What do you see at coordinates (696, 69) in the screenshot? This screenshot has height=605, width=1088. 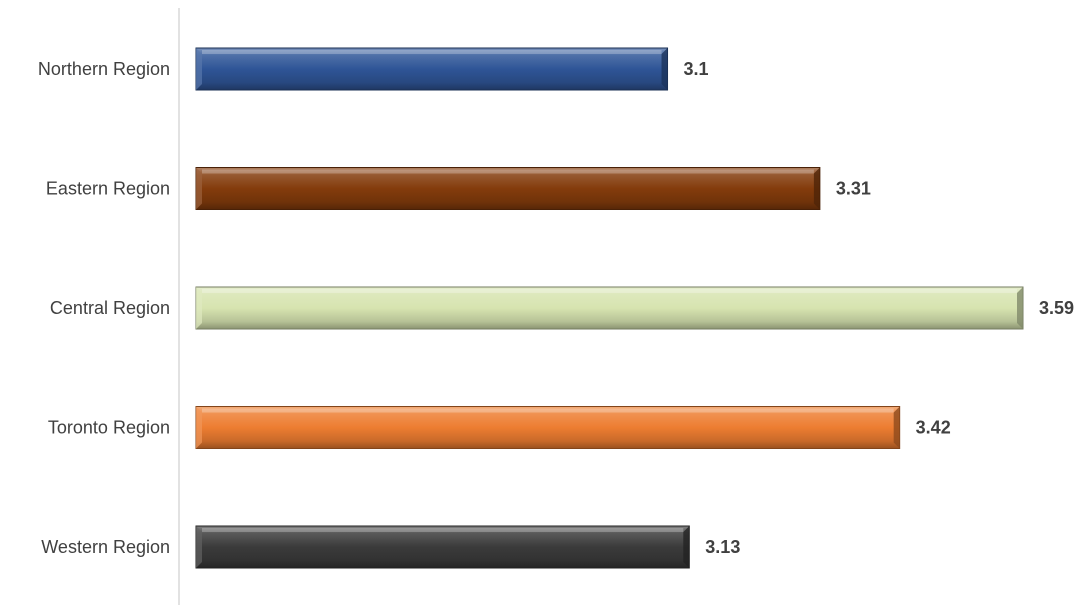 I see `value-label: 3.1` at bounding box center [696, 69].